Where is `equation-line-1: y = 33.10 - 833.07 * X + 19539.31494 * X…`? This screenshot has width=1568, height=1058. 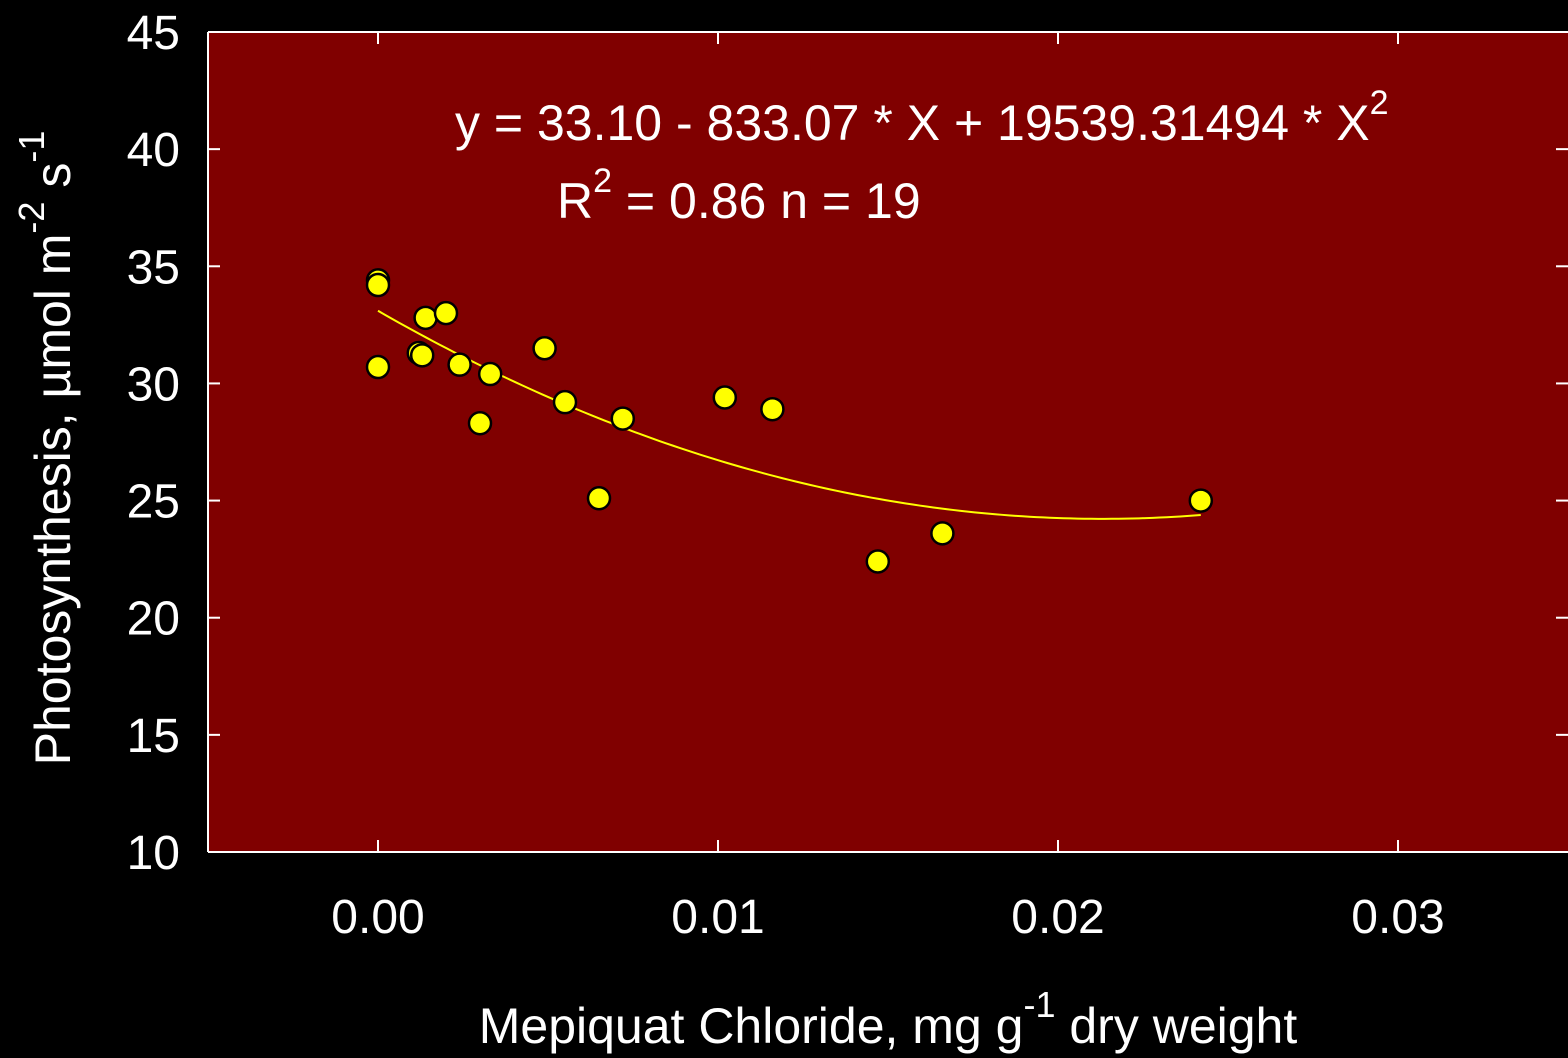
equation-line-1: y = 33.10 - 833.07 * X + 19539.31494 * X… is located at coordinates (922, 117).